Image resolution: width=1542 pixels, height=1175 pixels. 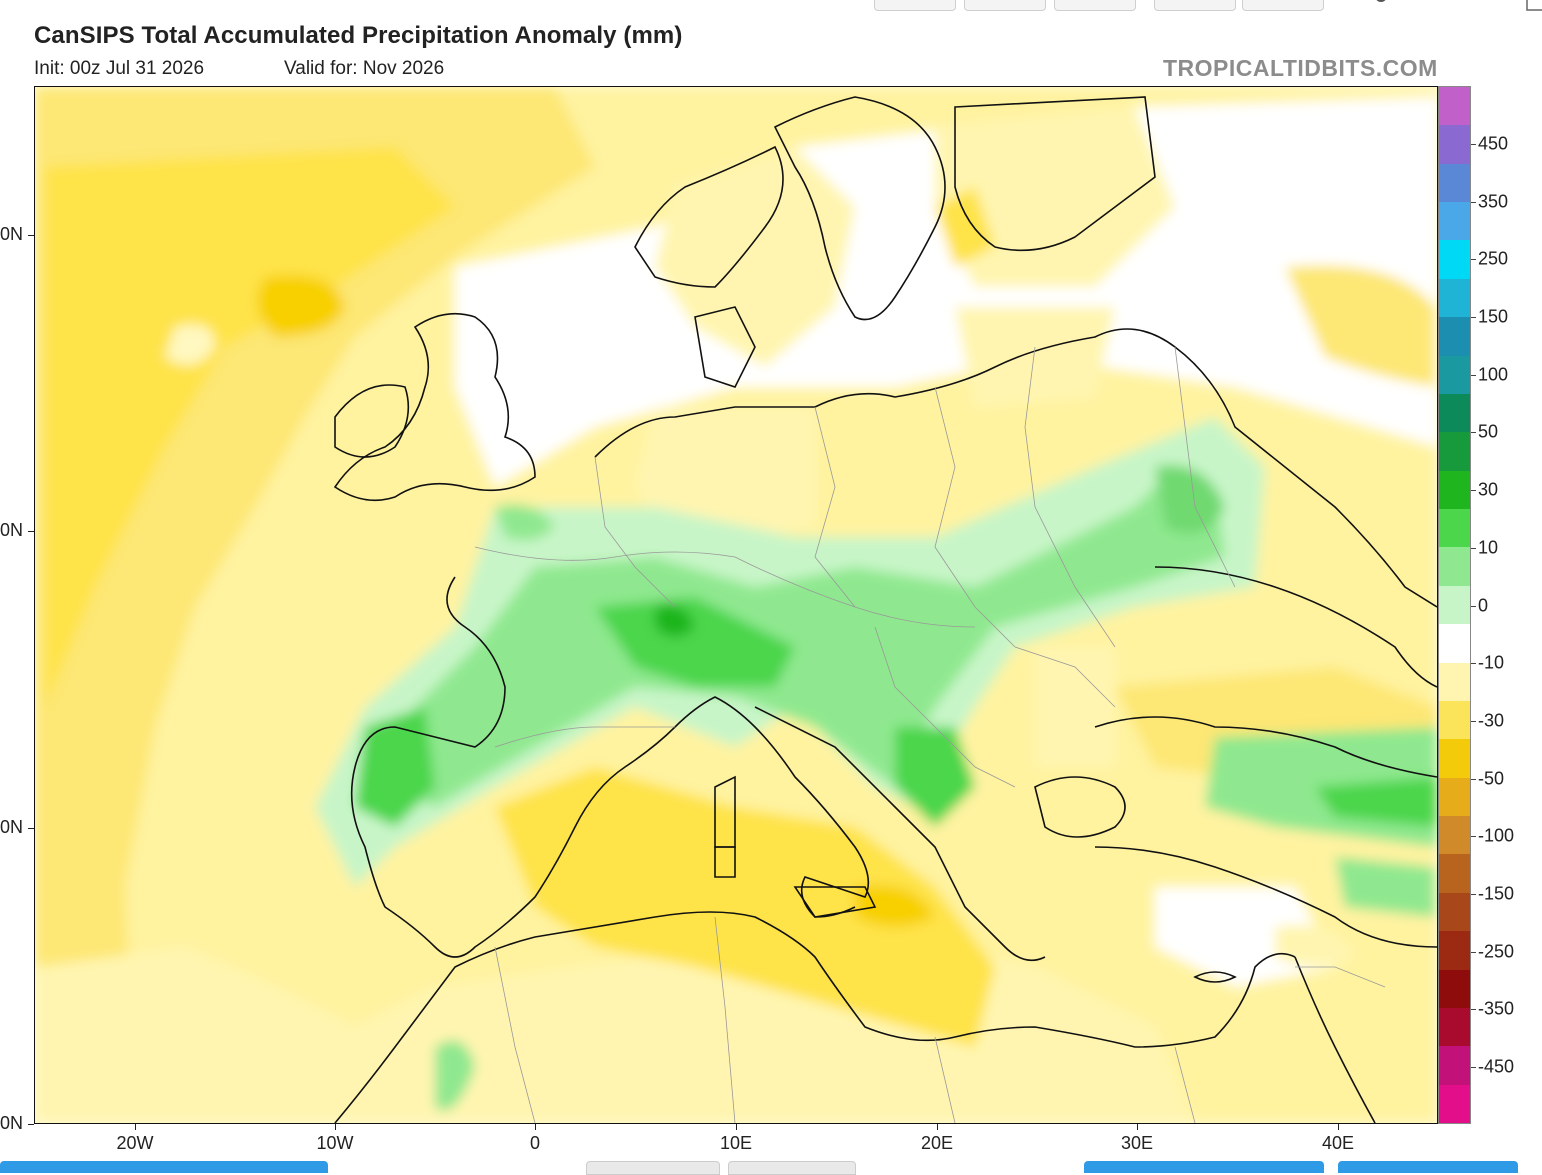 What do you see at coordinates (135, 1143) in the screenshot?
I see `lon-label: 20W` at bounding box center [135, 1143].